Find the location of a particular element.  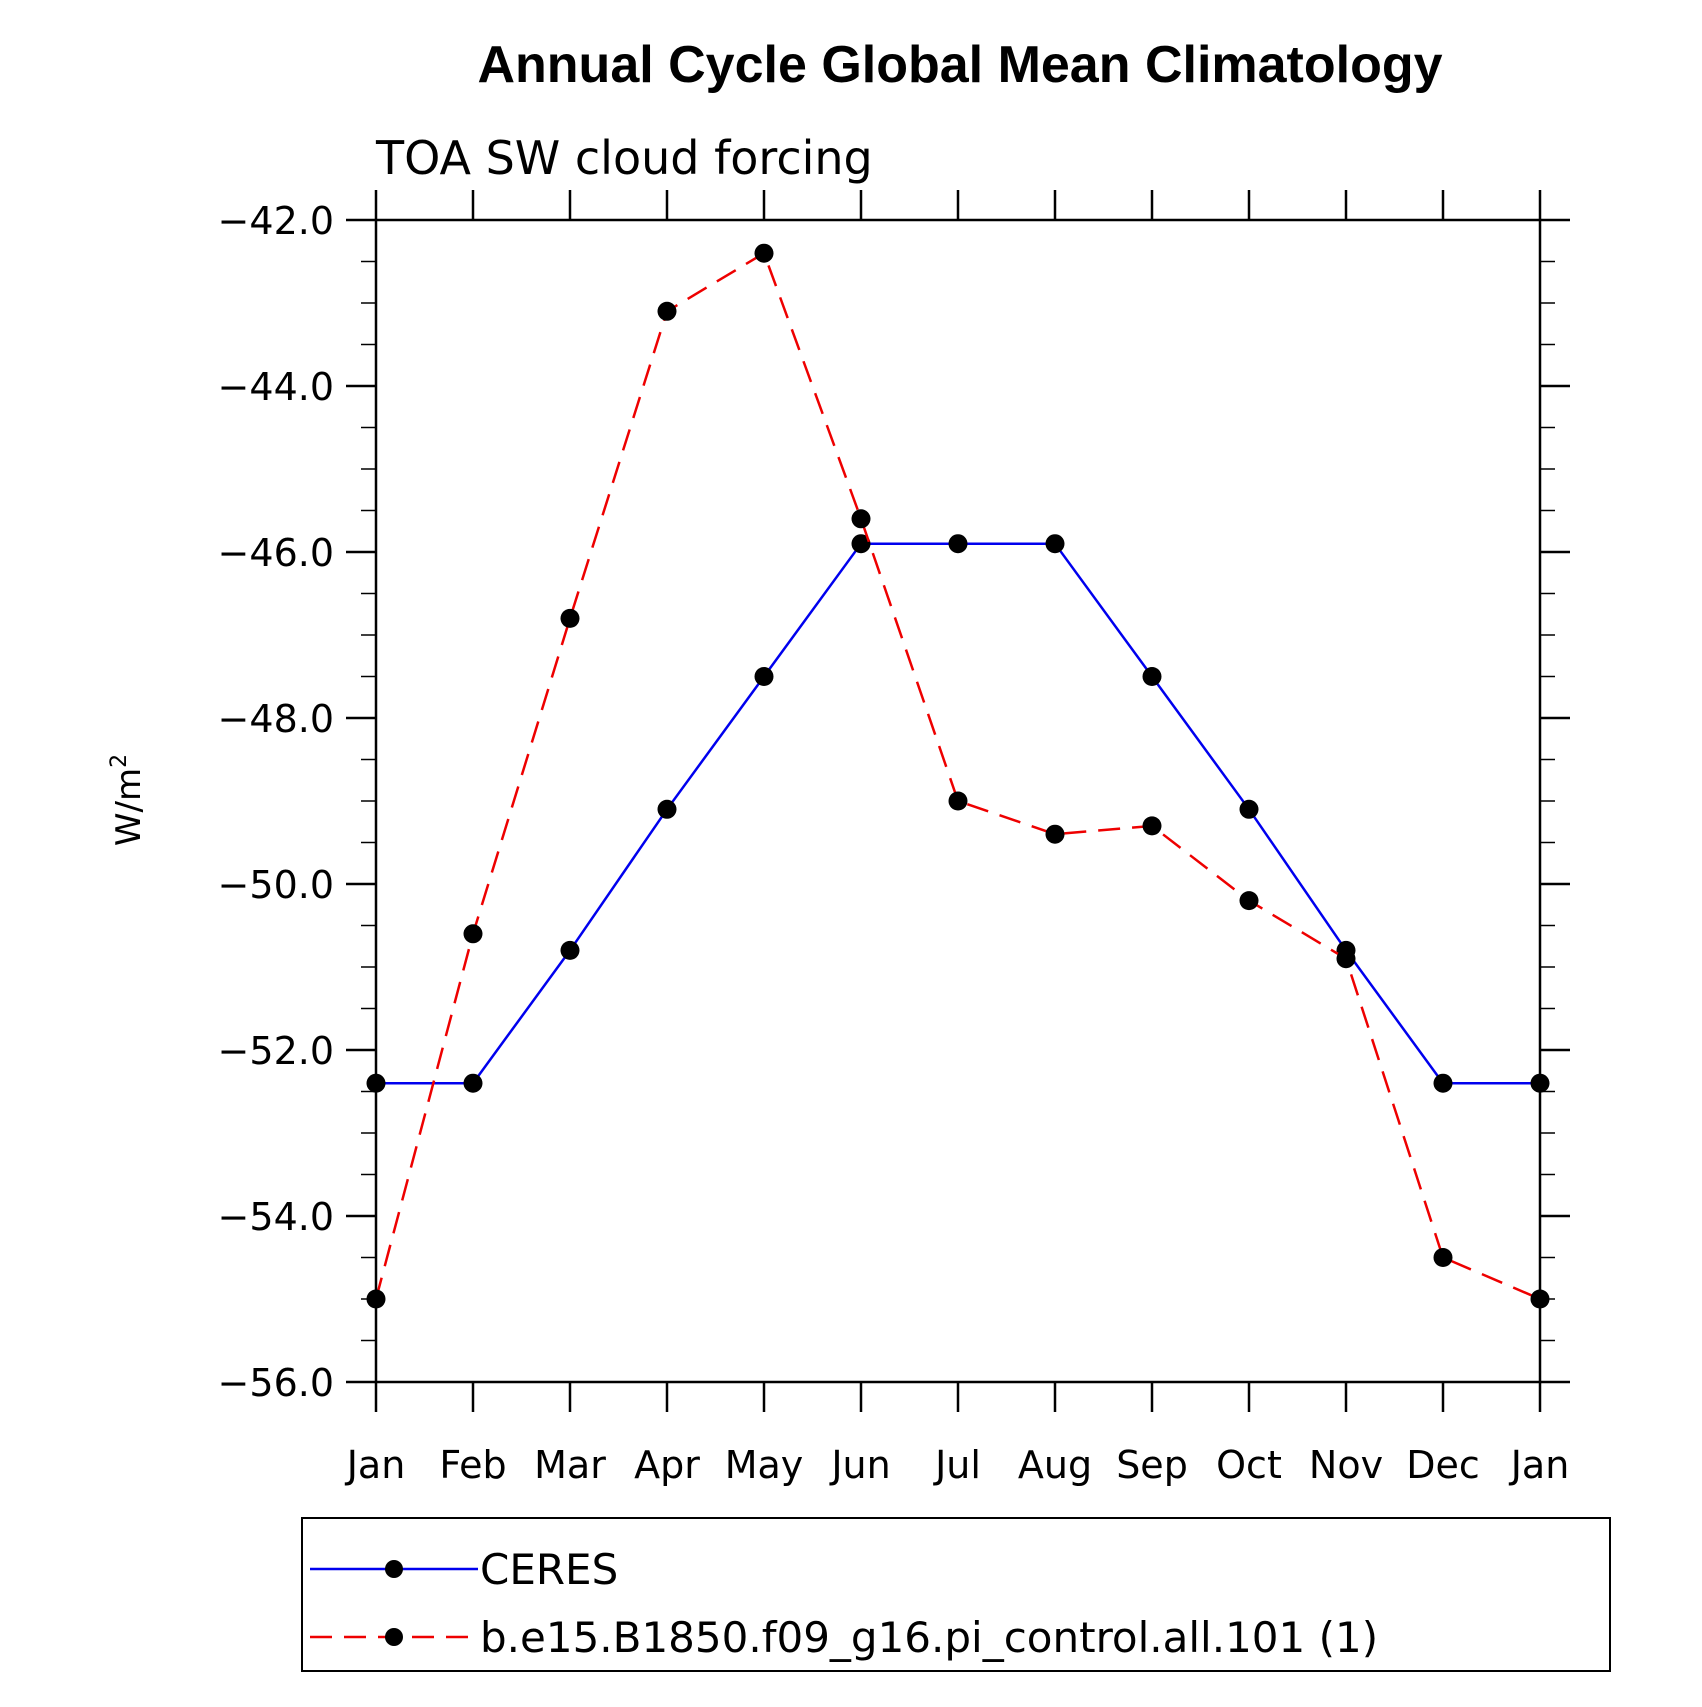

x-tick-label: Feb is located at coordinates (472, 1465).